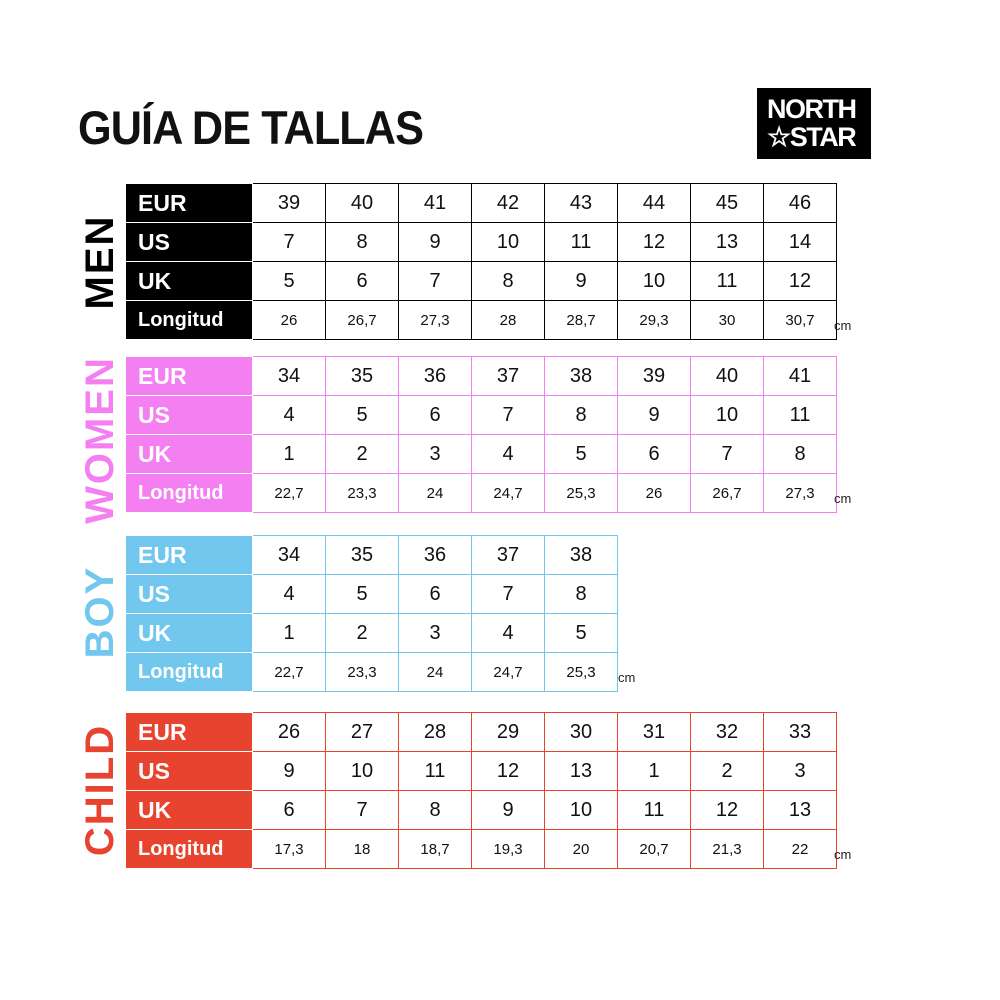  Describe the element at coordinates (727, 493) in the screenshot. I see `size-cell: 26,7` at that location.